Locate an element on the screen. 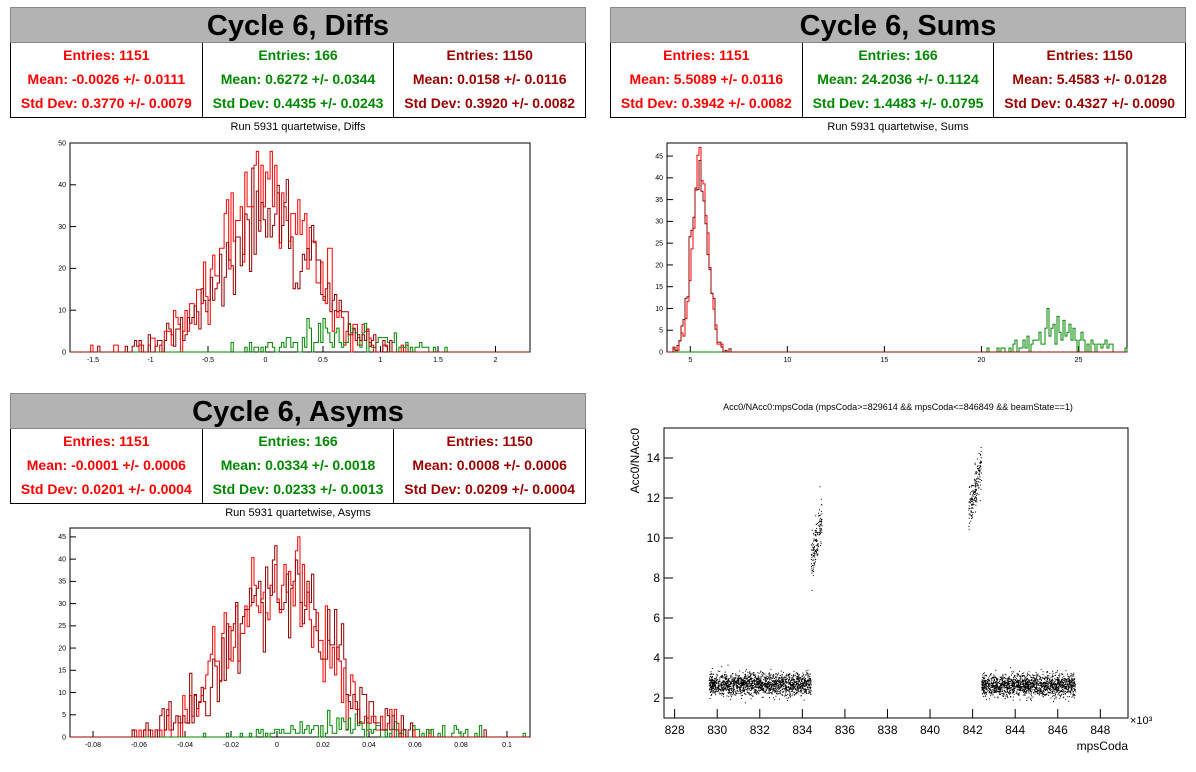  asyms-plot-frame is located at coordinates (300, 632).